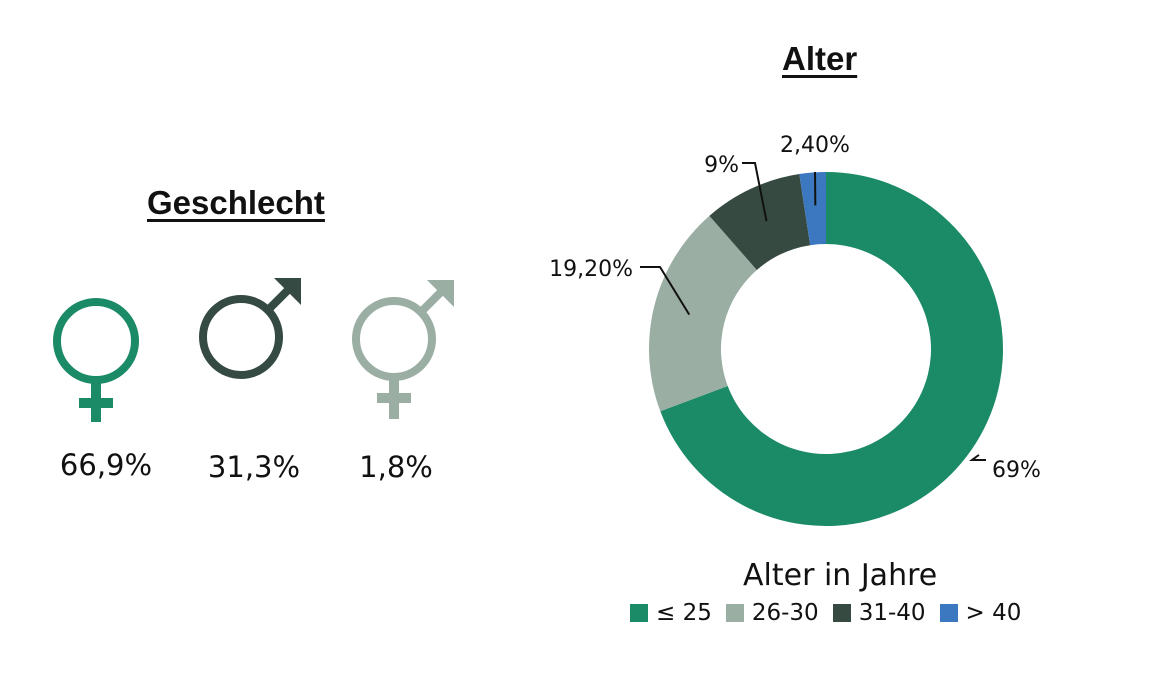  What do you see at coordinates (254, 467) in the screenshot?
I see `male-percentage: 31,3%` at bounding box center [254, 467].